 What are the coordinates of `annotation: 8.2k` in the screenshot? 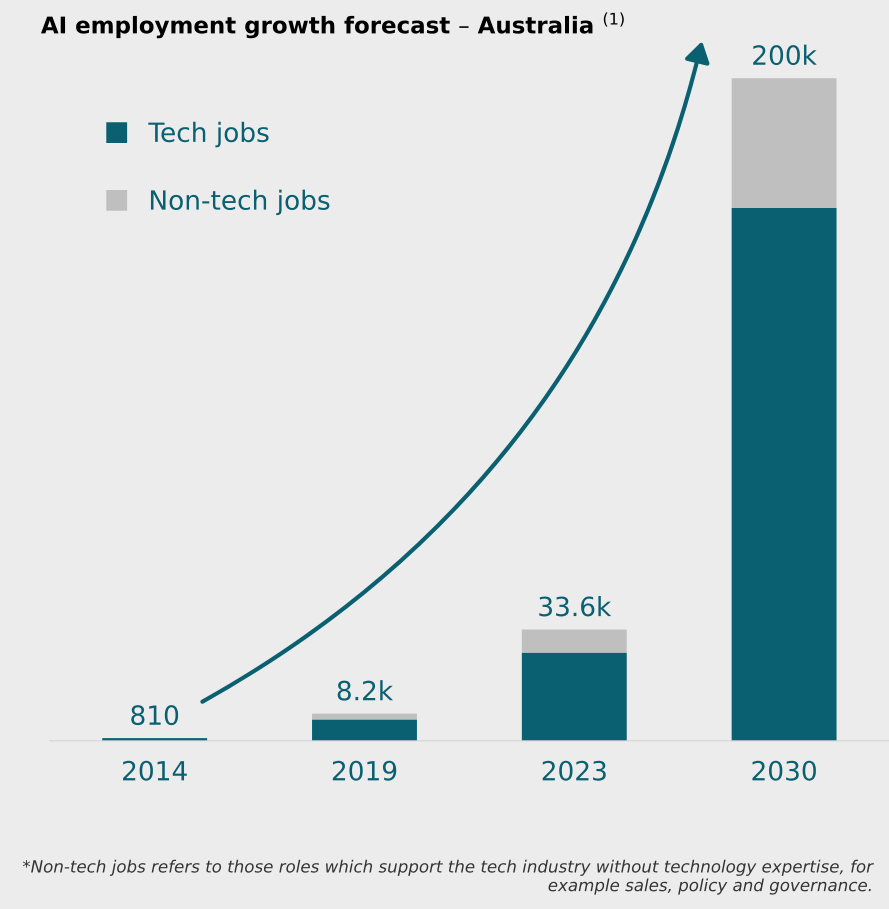 It's located at (366, 690).